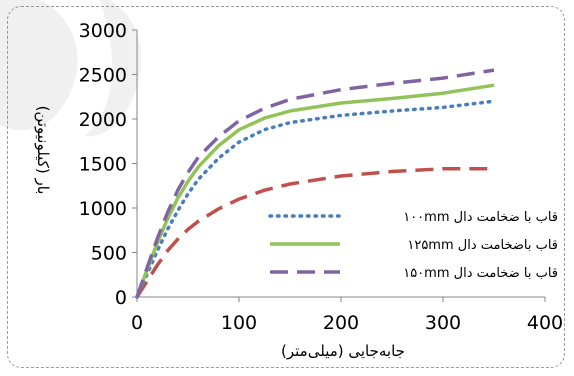 Image resolution: width=574 pixels, height=376 pixels. What do you see at coordinates (43, 150) in the screenshot?
I see `y-axis-title: بار (کیلونیوتن)` at bounding box center [43, 150].